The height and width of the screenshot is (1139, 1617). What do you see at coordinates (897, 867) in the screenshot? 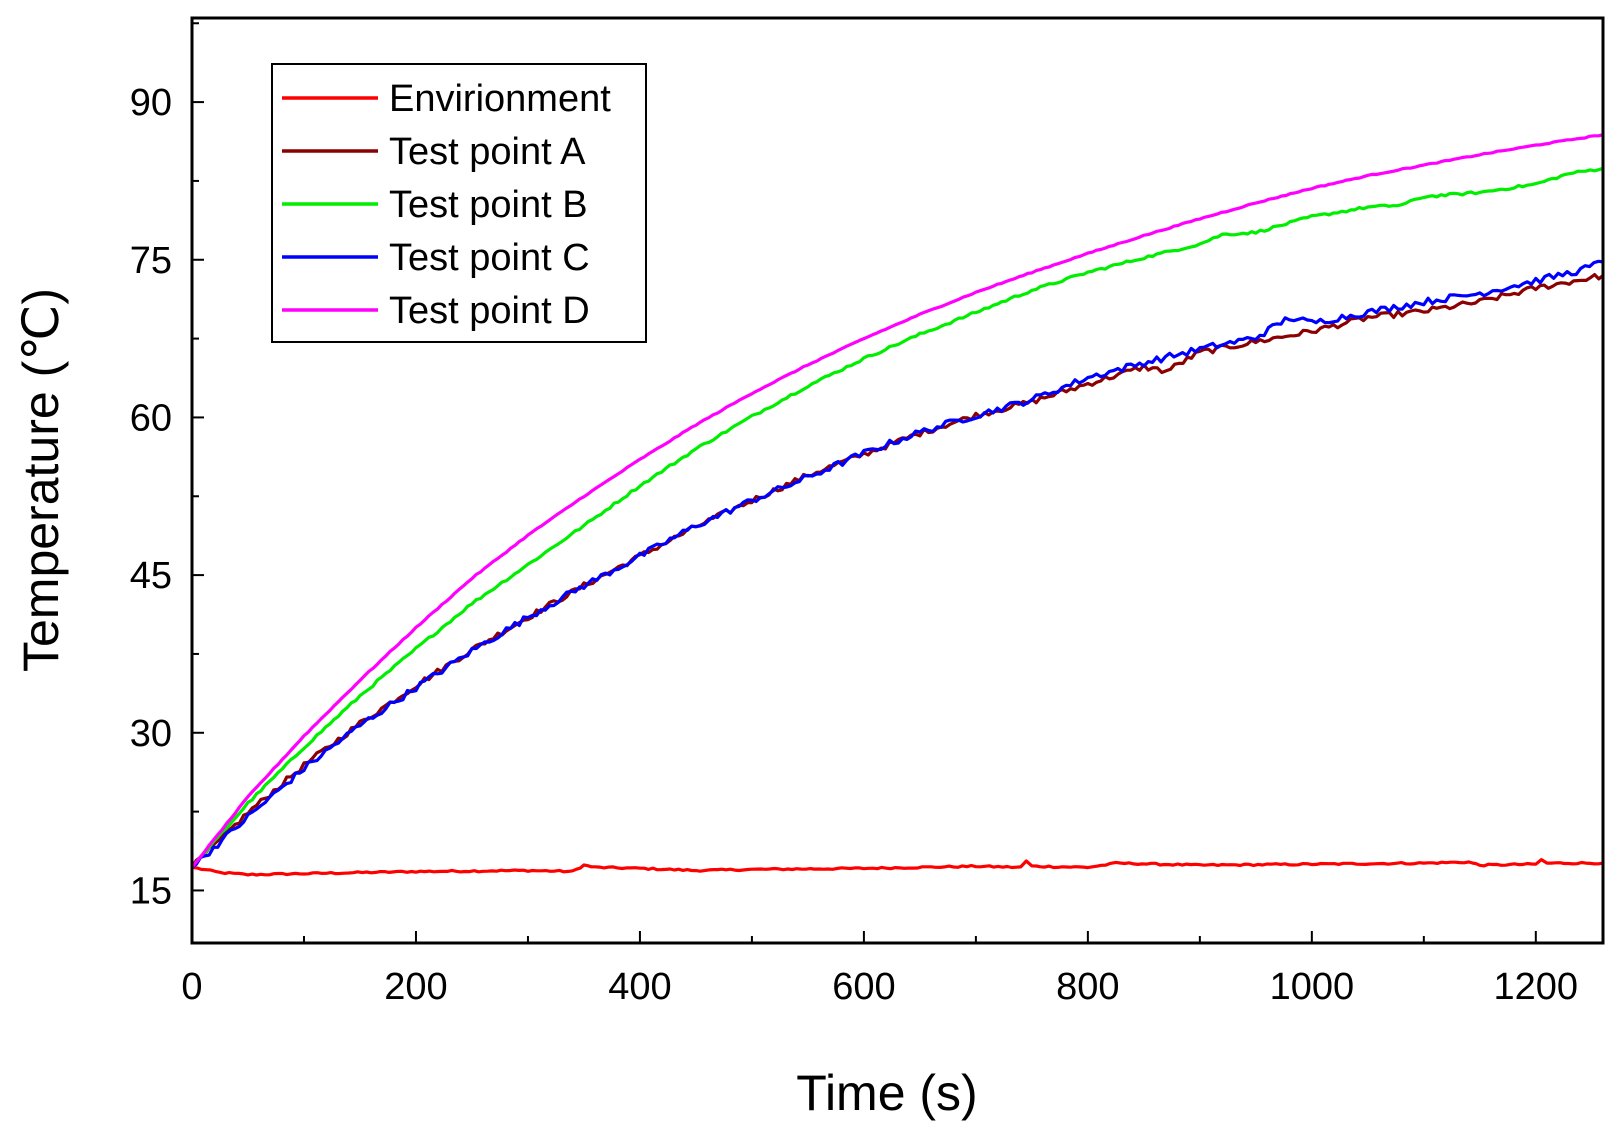
I see `series-line-envirionment` at bounding box center [897, 867].